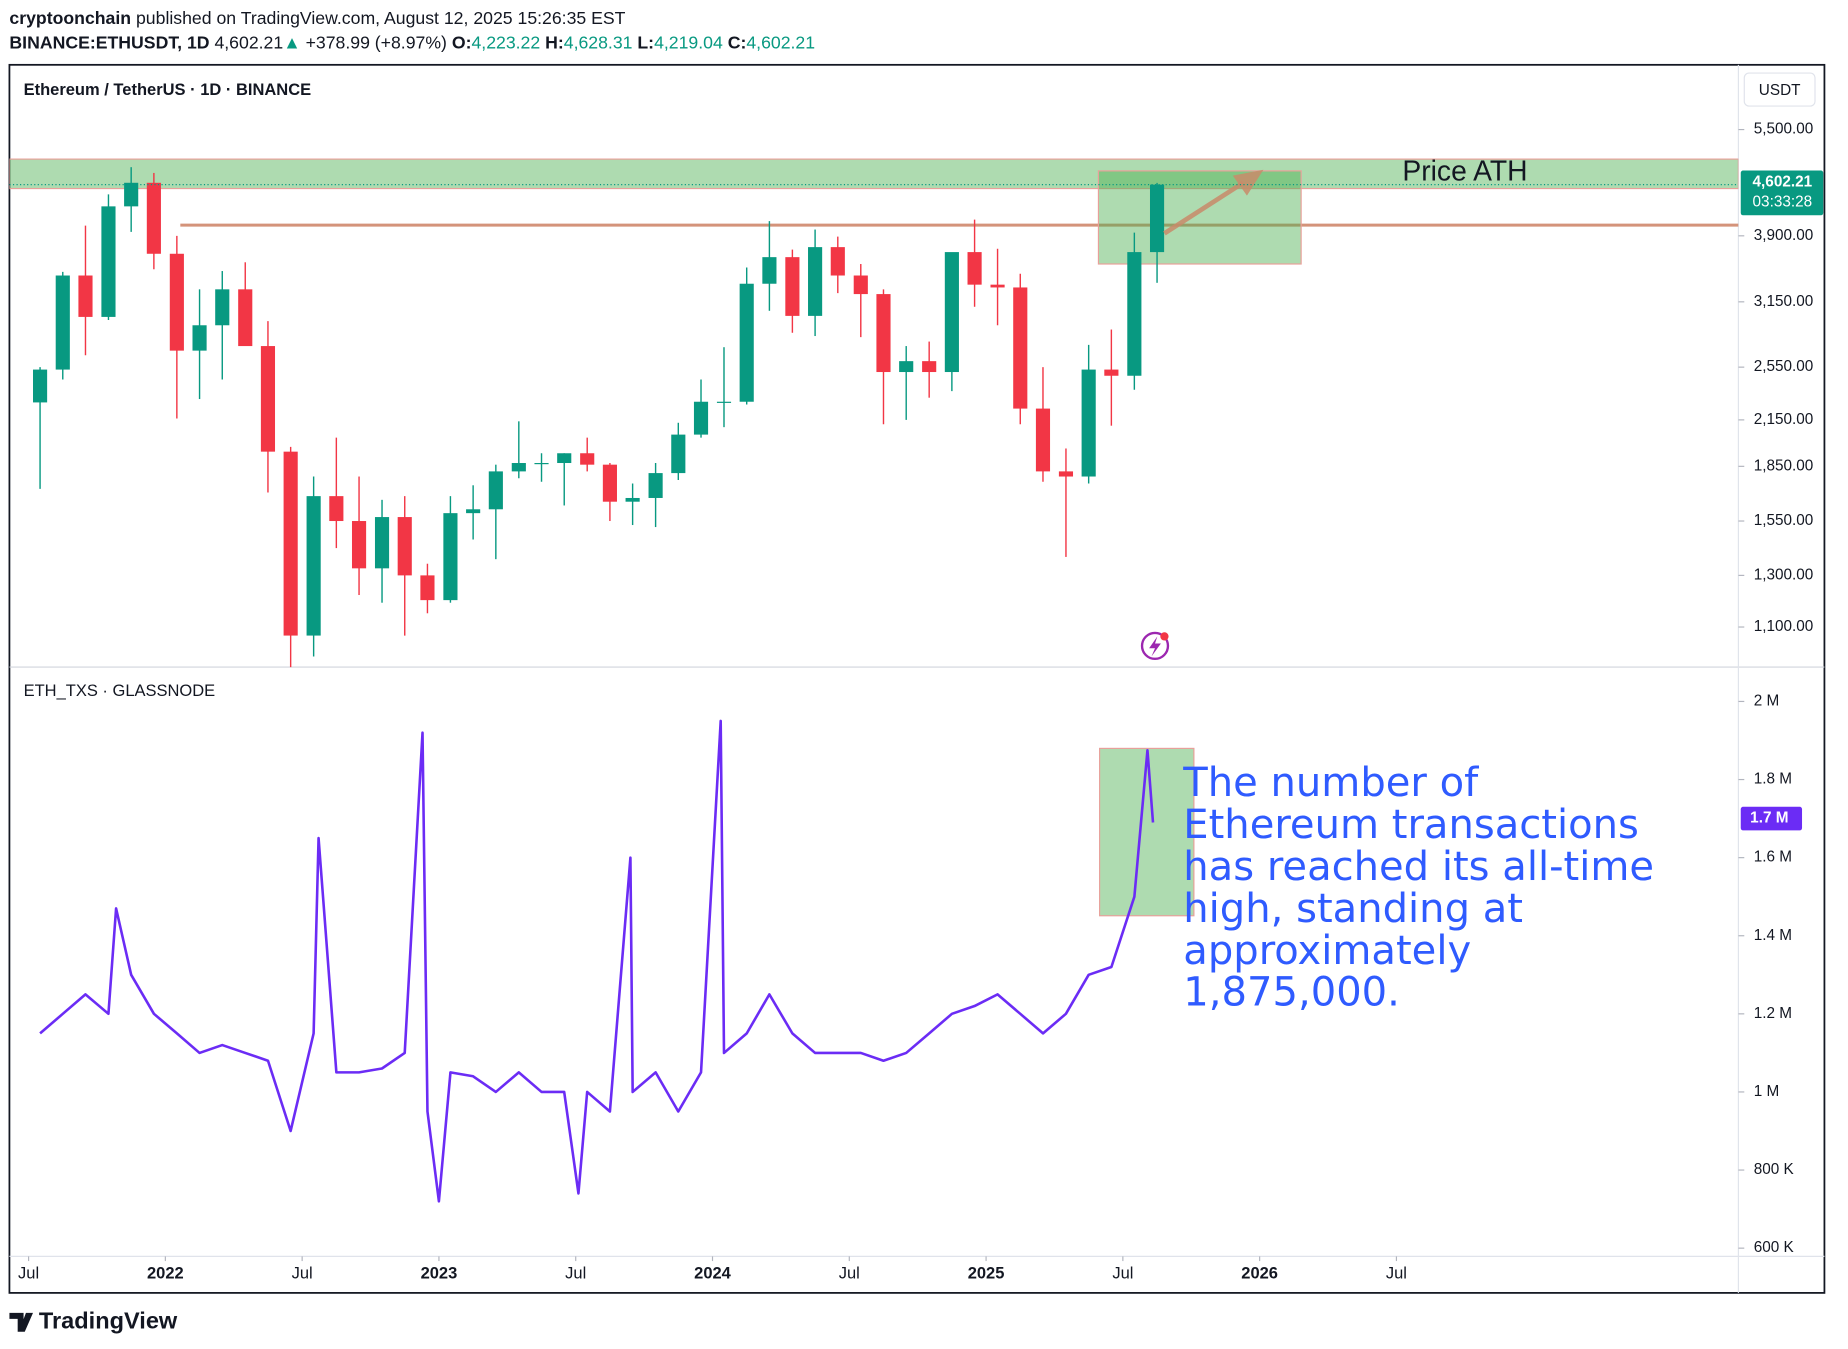 This screenshot has height=1349, width=1848. What do you see at coordinates (93, 1321) in the screenshot?
I see `footer-logo: TradingView` at bounding box center [93, 1321].